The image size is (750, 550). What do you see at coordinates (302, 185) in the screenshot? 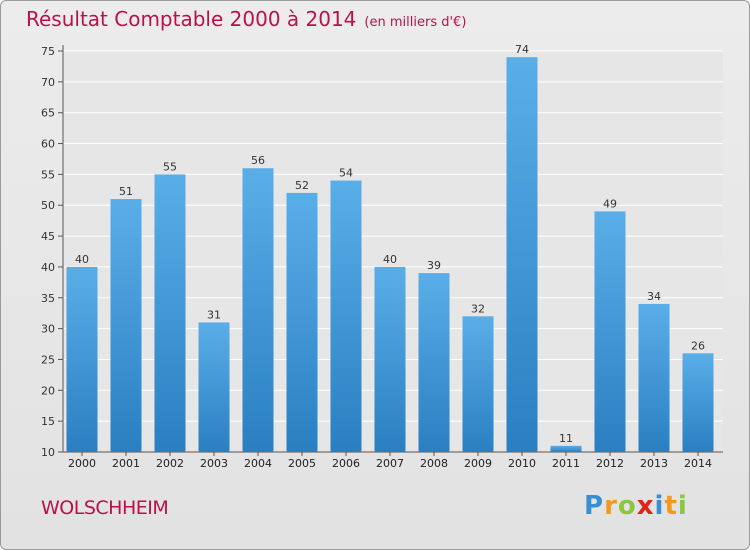
I see `data-label: 52` at bounding box center [302, 185].